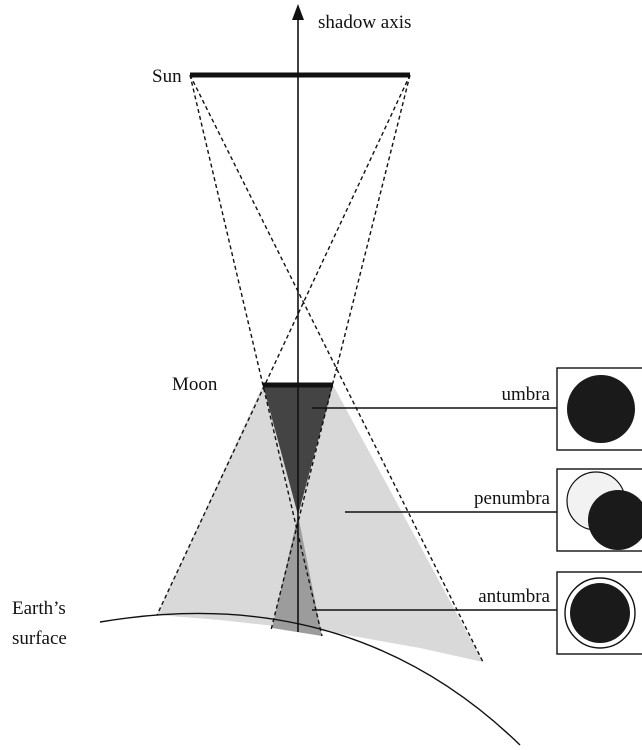 The height and width of the screenshot is (750, 642). What do you see at coordinates (297, 575) in the screenshot?
I see `antumbra-region` at bounding box center [297, 575].